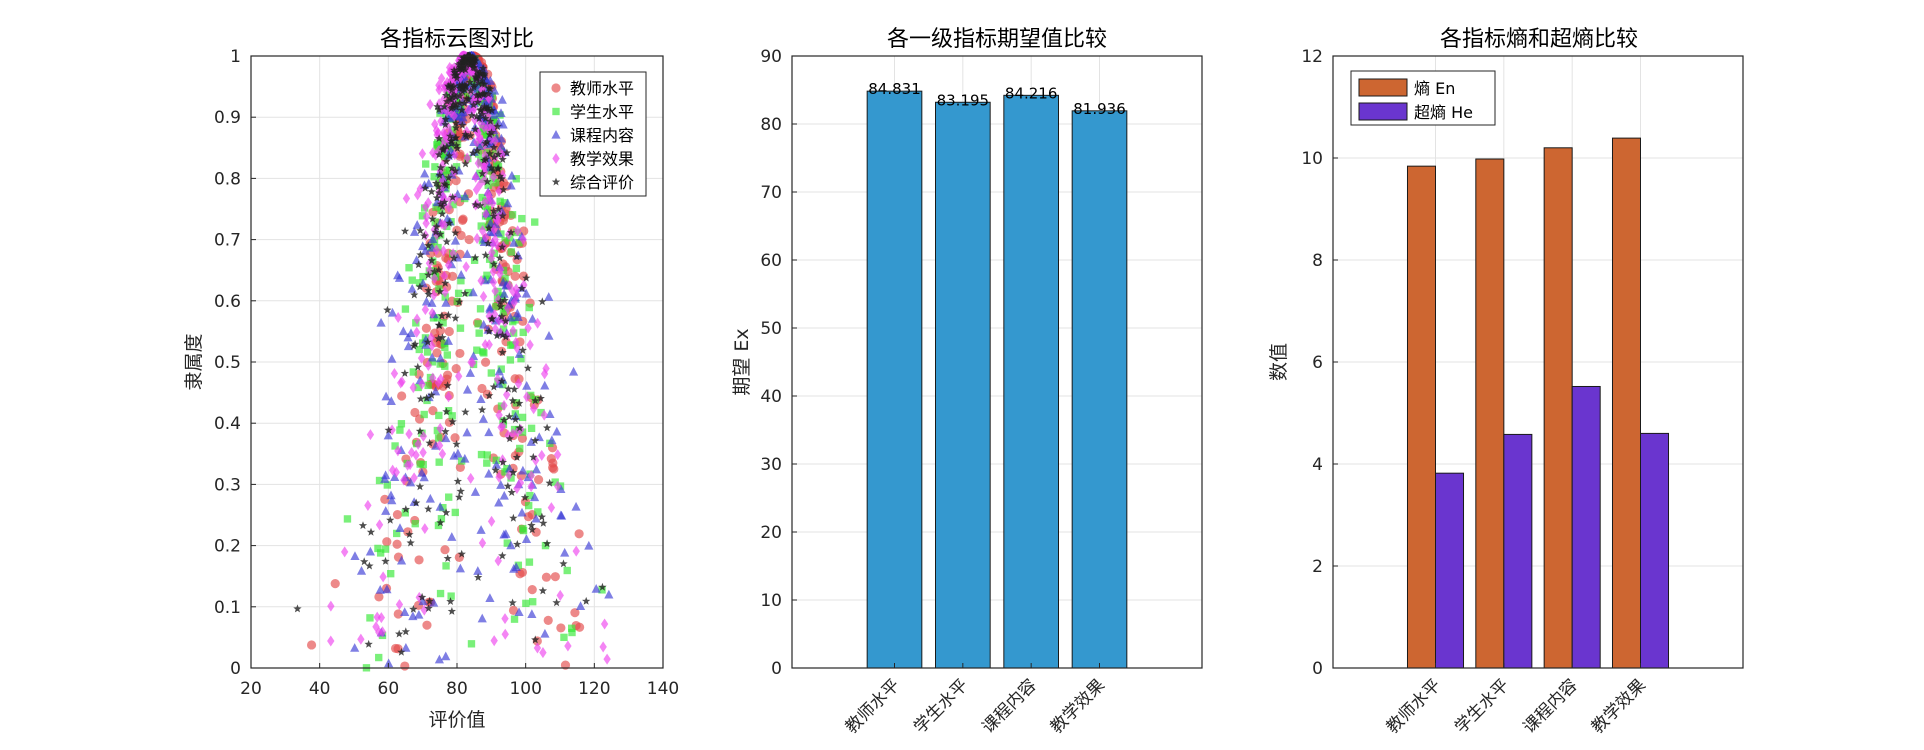 The width and height of the screenshot is (1924, 750). I want to click on x-tick-label: 学生水平, so click(941, 706).